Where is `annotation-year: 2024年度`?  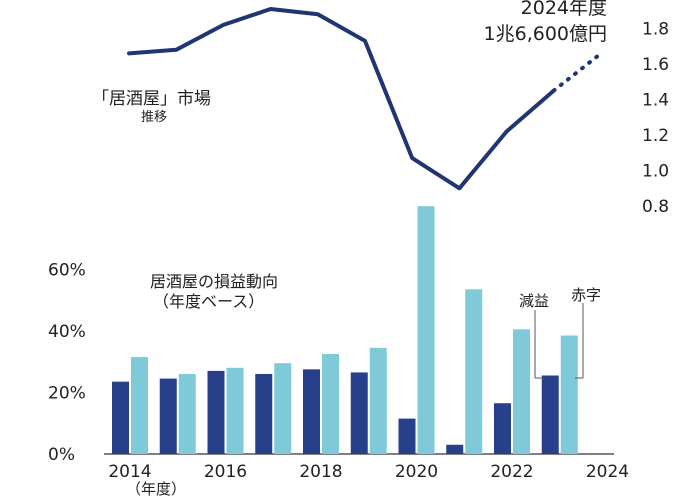
annotation-year: 2024年度 is located at coordinates (564, 9).